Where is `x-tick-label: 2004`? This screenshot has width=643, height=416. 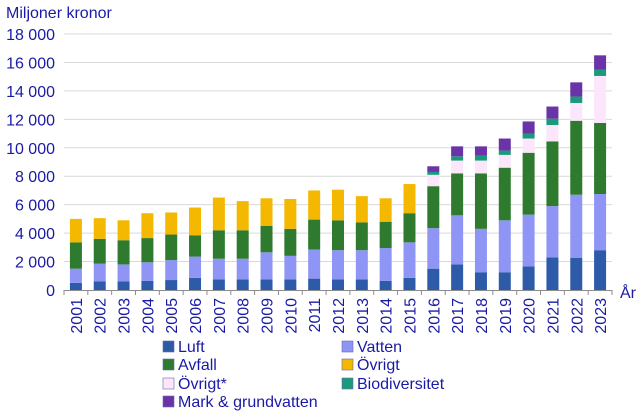
x-tick-label: 2004 is located at coordinates (148, 316).